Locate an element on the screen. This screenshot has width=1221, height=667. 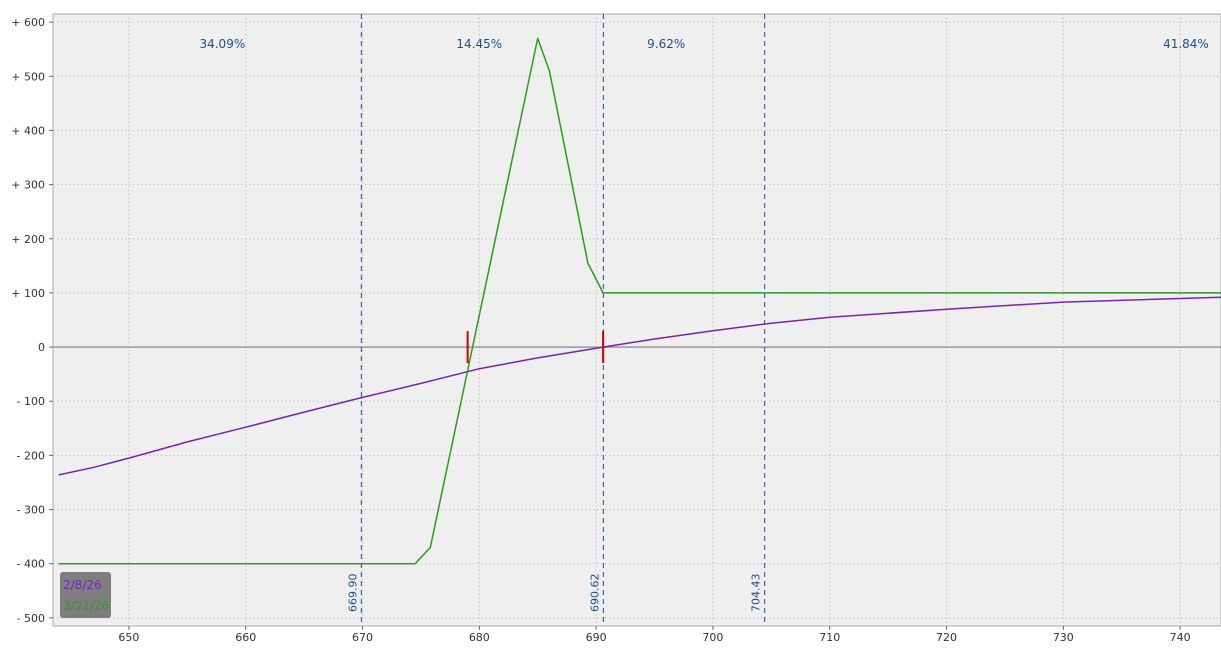
x-tick-label: 720 is located at coordinates (946, 637).